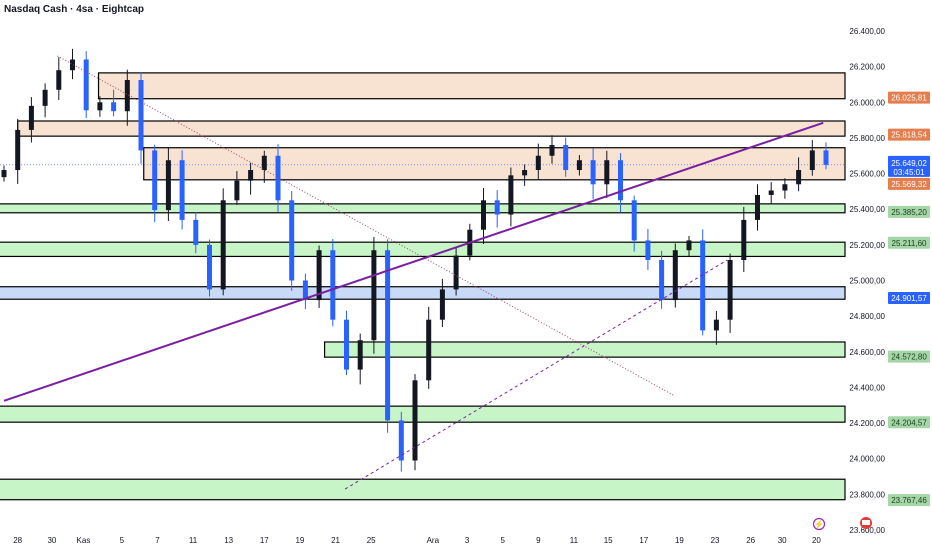 The image size is (932, 550). What do you see at coordinates (867, 102) in the screenshot?
I see `y-tick-label: 26.000,00` at bounding box center [867, 102].